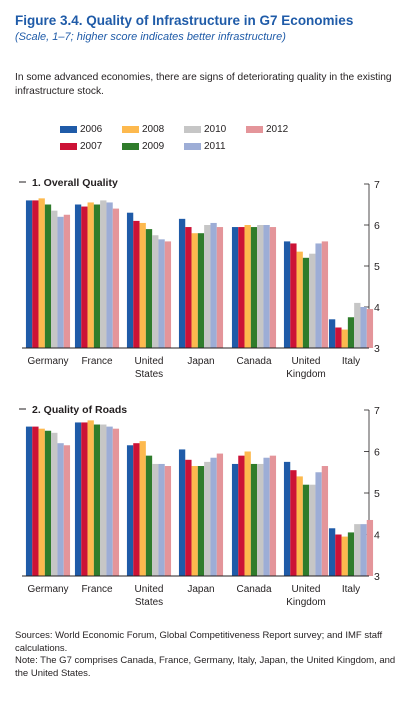  I want to click on category-label-1-united-states: United States, so click(149, 368).